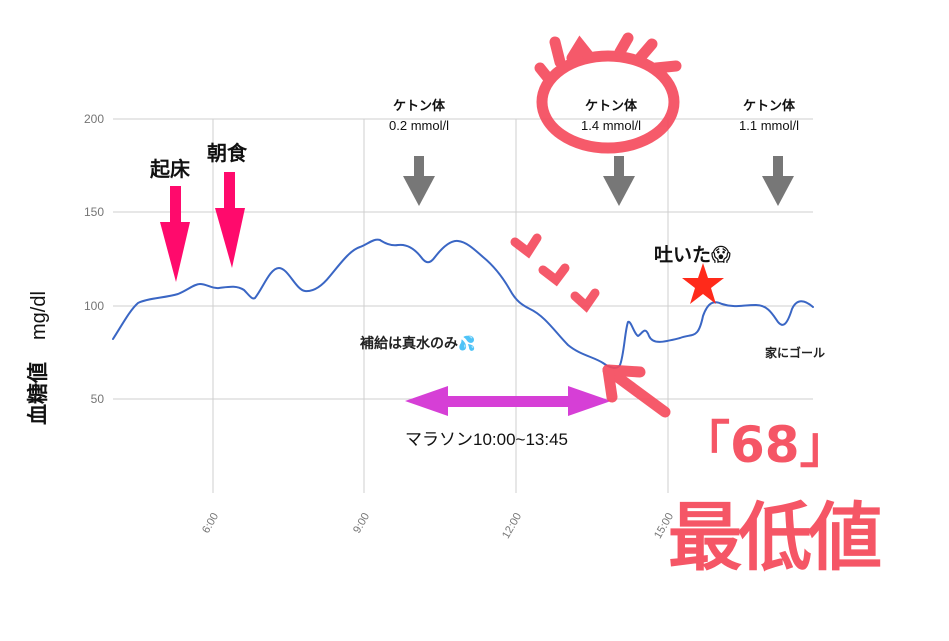 The width and height of the screenshot is (949, 641). Describe the element at coordinates (487, 439) in the screenshot. I see `marathon-label: マラソン10:00~13:45` at that location.